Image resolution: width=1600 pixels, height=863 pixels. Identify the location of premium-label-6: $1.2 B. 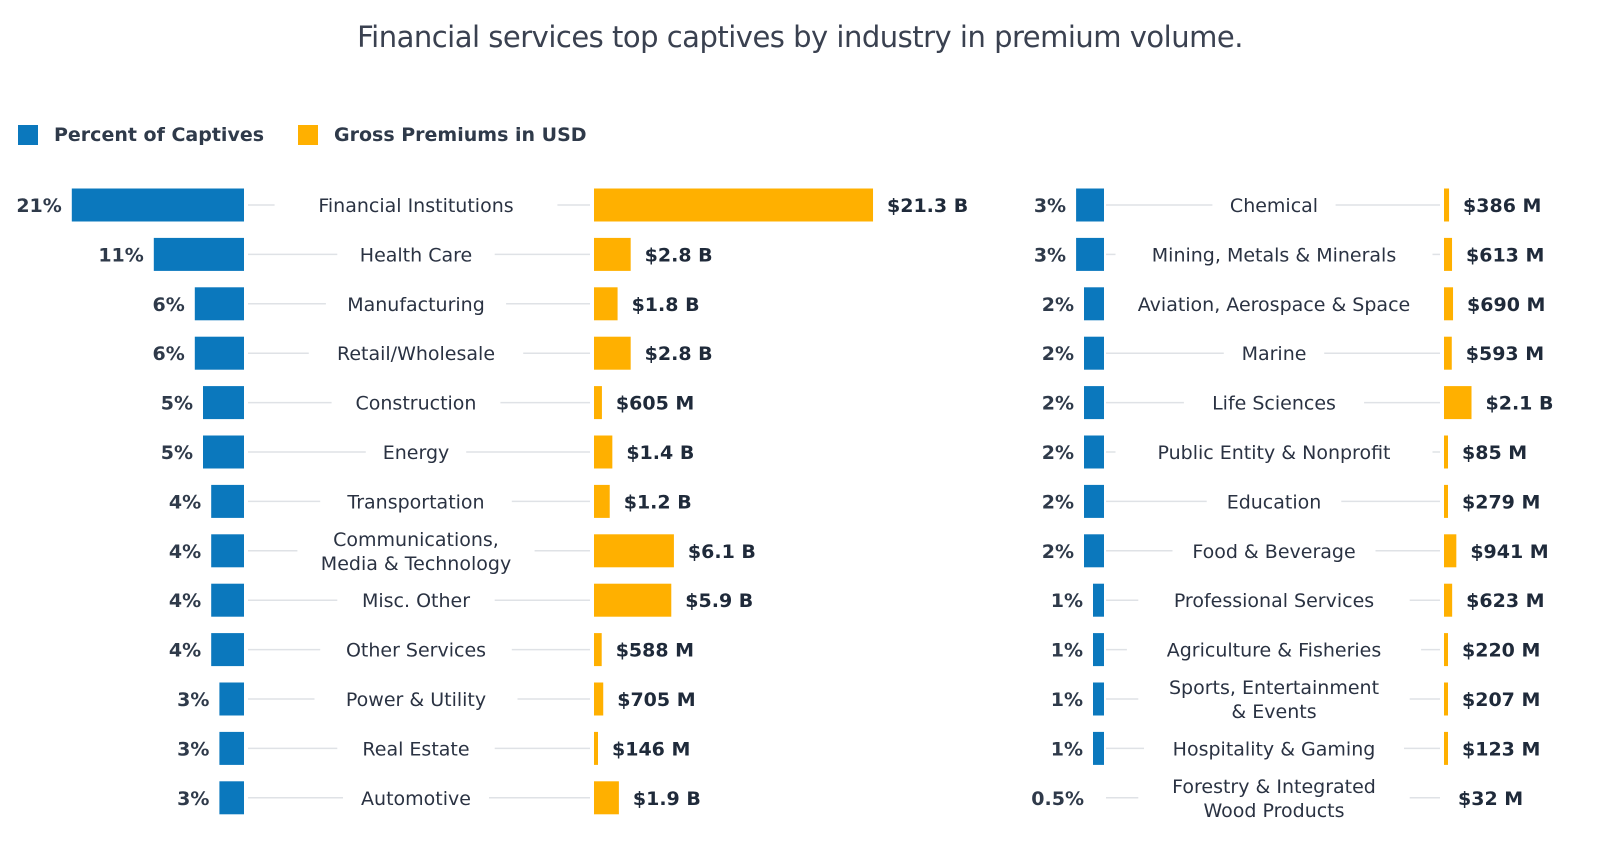
(658, 502).